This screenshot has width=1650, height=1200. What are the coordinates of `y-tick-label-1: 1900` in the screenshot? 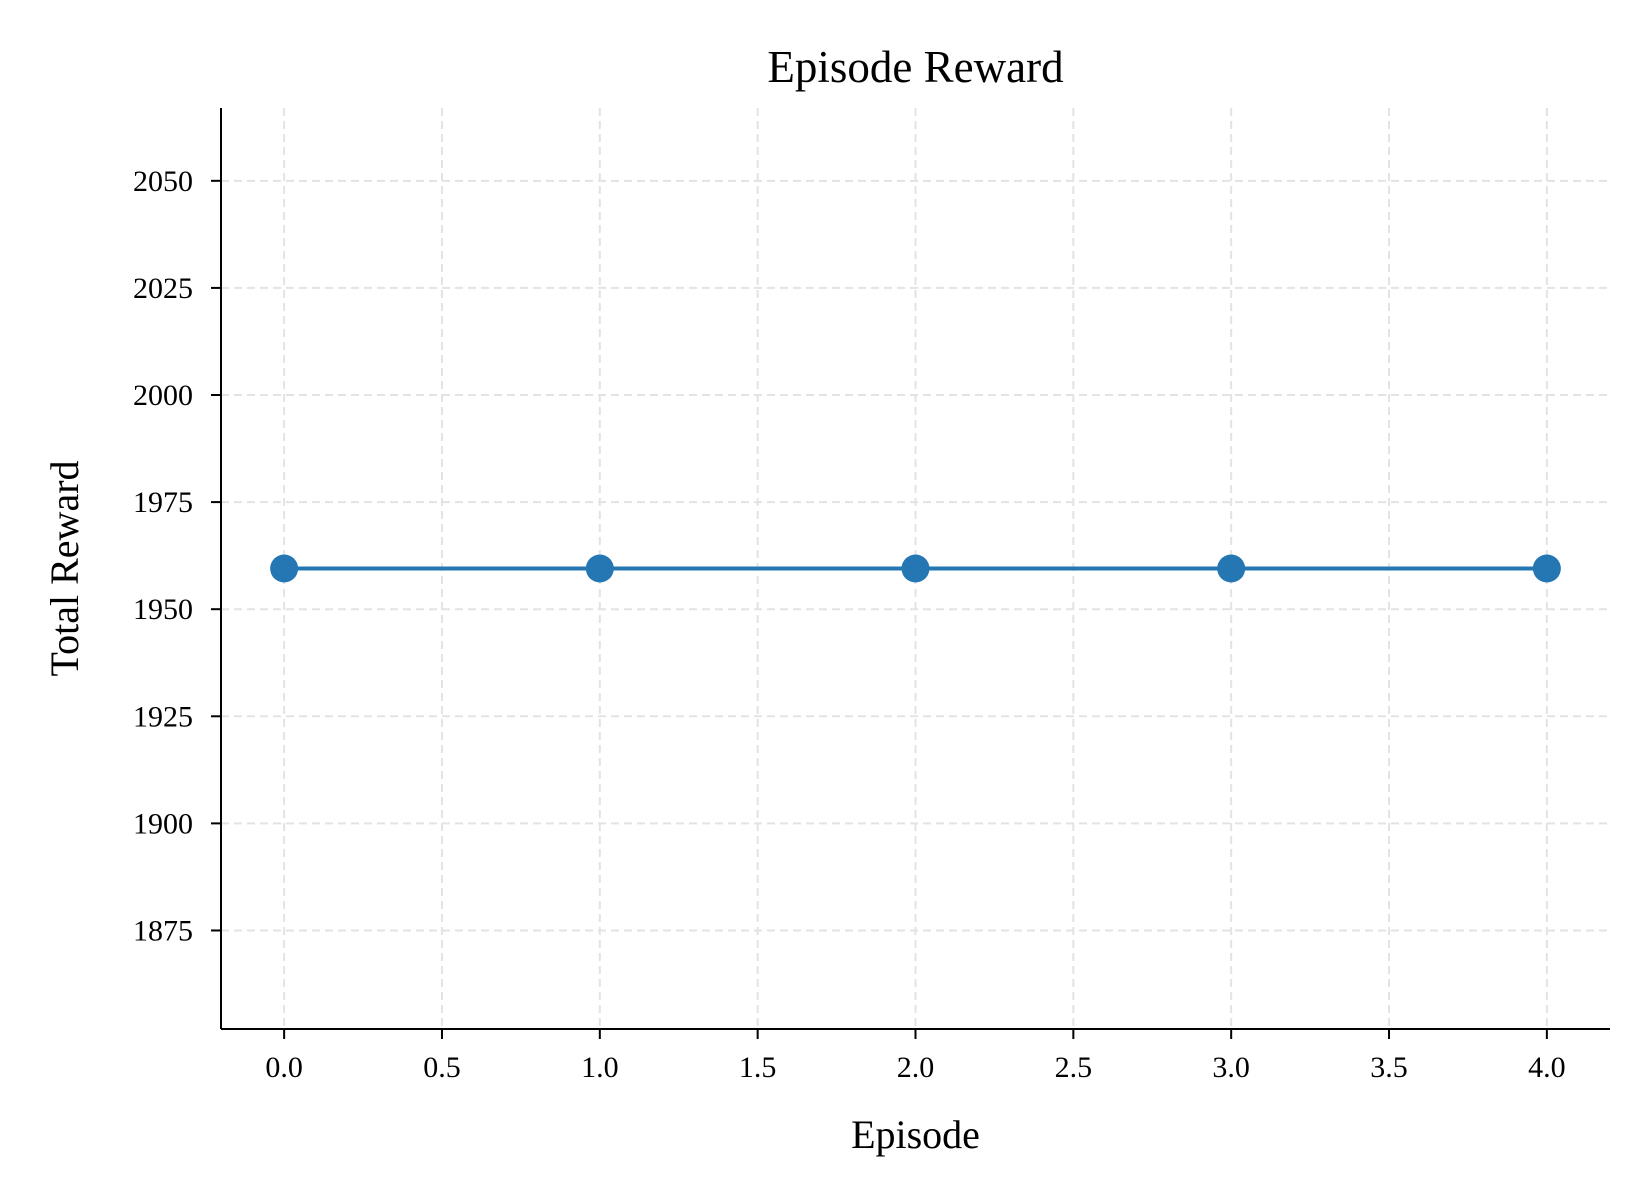 It's located at (163, 823).